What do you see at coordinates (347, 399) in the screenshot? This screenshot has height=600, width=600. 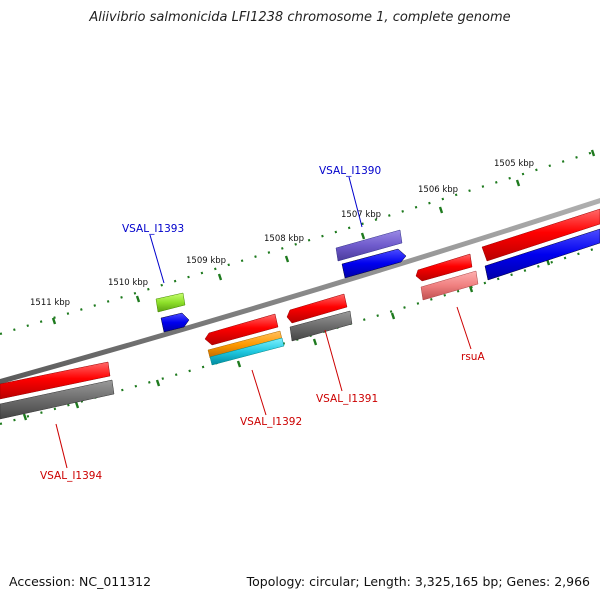 I see `gene-label-vsal-i1391: VSAL_I1391` at bounding box center [347, 399].